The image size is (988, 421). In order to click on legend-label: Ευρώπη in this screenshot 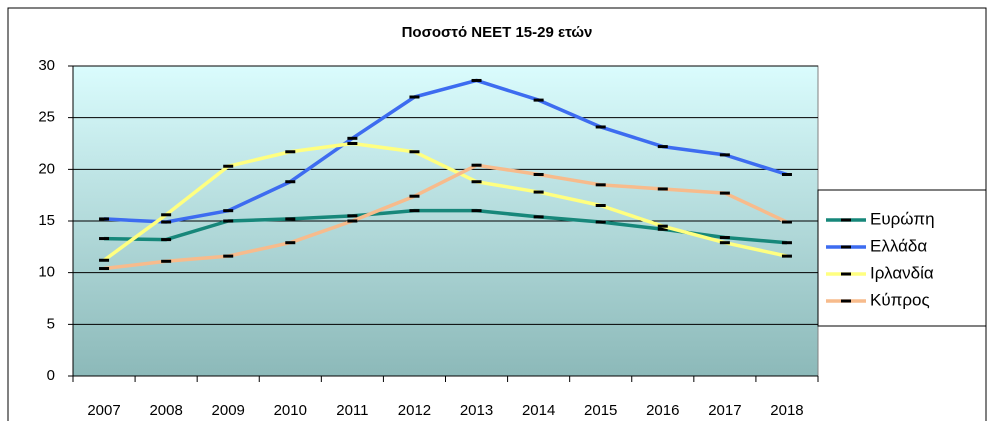, I will do `click(902, 218)`.